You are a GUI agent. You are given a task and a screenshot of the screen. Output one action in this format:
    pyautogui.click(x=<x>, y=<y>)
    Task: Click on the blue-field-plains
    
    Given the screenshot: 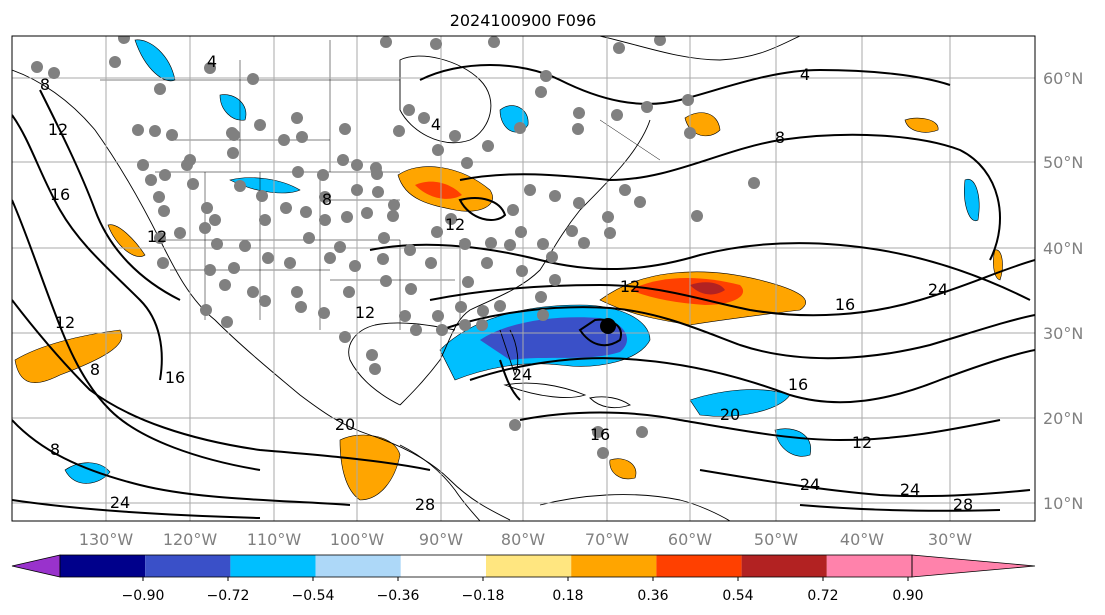 What is the action you would take?
    pyautogui.click(x=265, y=185)
    